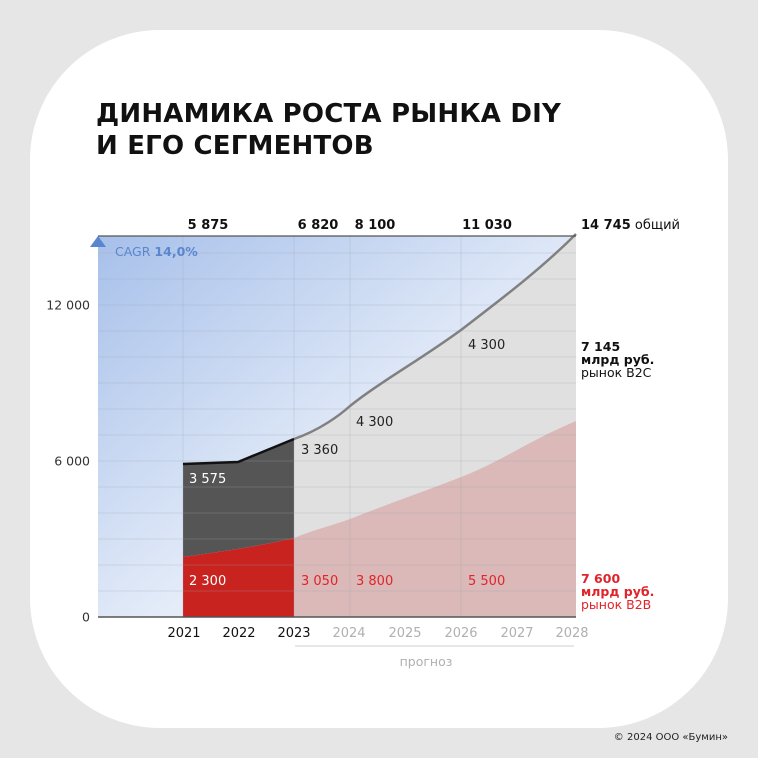  Describe the element at coordinates (349, 633) in the screenshot. I see `x-tick-2024: 2024` at that location.